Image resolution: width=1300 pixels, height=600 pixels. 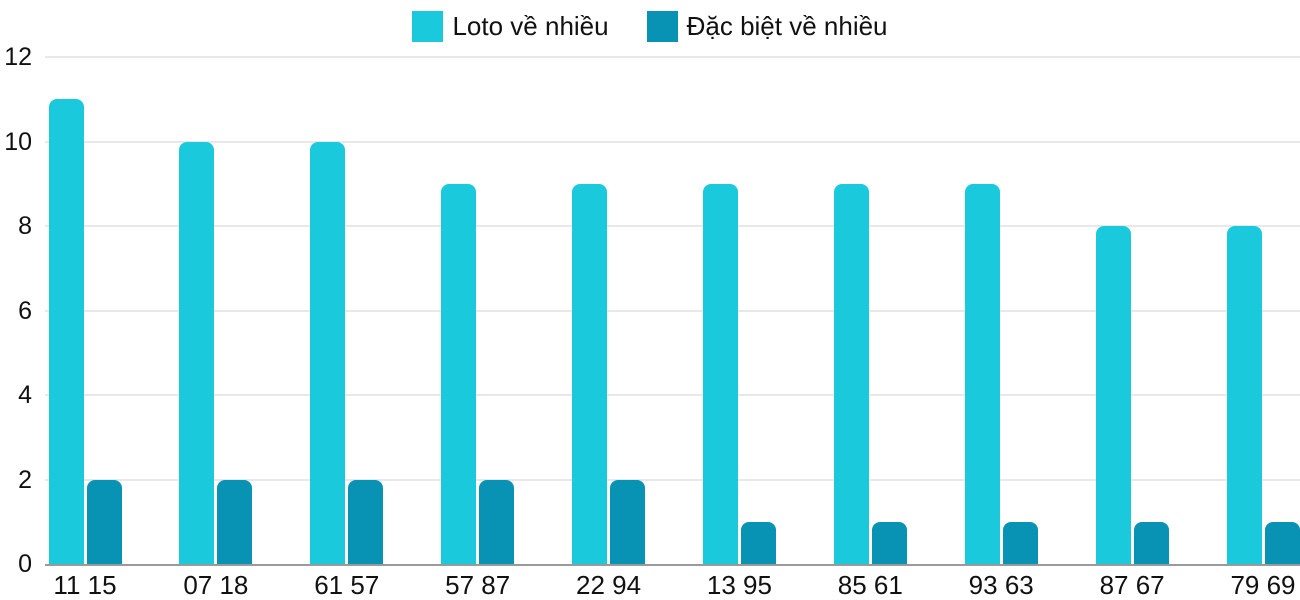 I want to click on legend-label-loto: Loto về nhiều, so click(x=530, y=26).